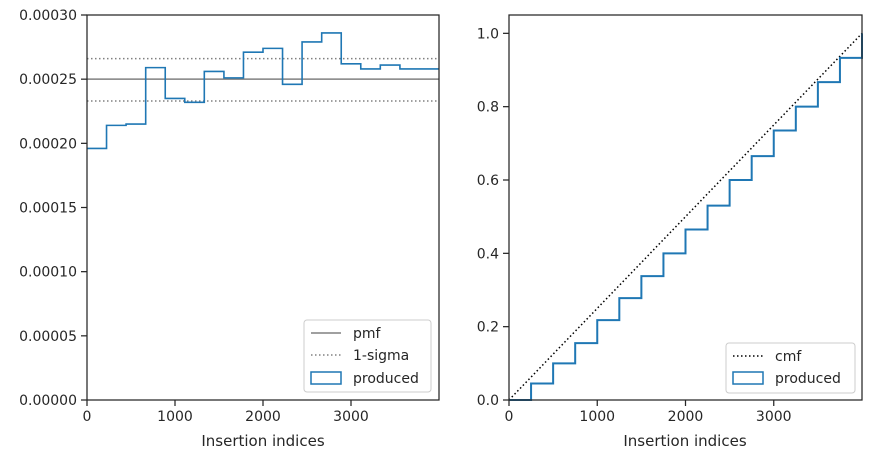  I want to click on y-tick-label: 0.00005, so click(48, 337).